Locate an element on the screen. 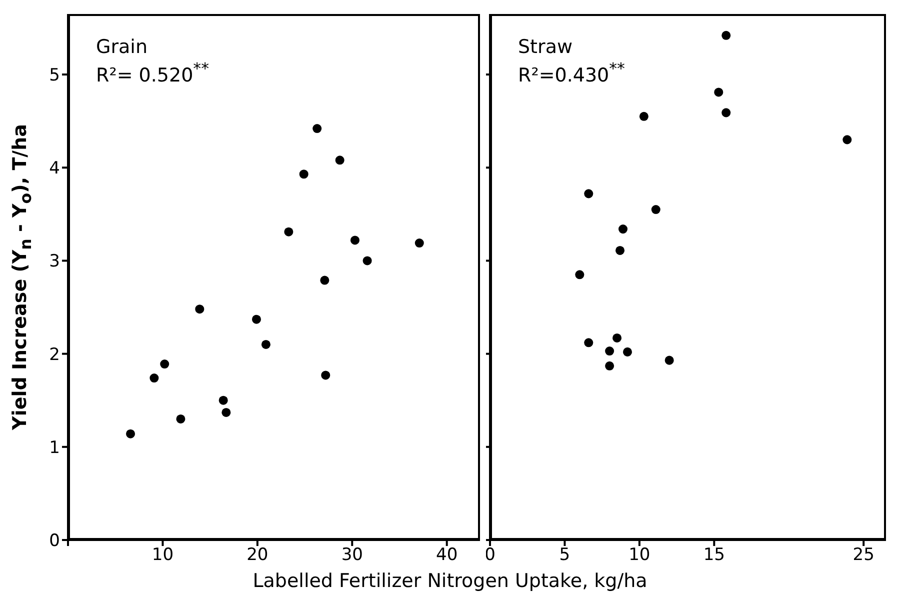 The width and height of the screenshot is (900, 602). x-tick-label: 0 is located at coordinates (490, 555).